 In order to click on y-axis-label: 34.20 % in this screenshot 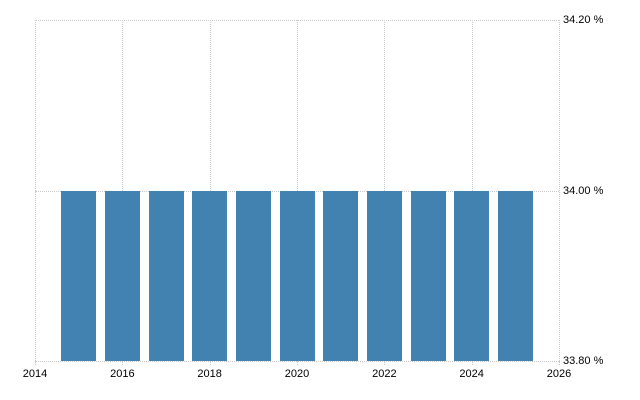, I will do `click(583, 20)`.